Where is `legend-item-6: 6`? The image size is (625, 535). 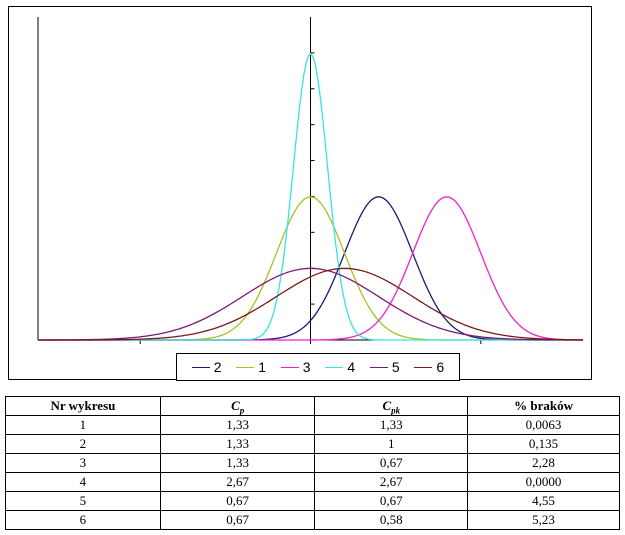
legend-item-6: 6 is located at coordinates (429, 367).